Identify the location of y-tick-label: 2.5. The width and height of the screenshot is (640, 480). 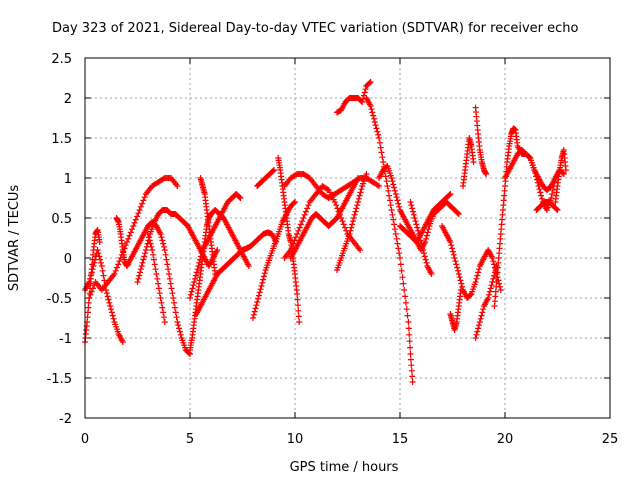
(61, 59).